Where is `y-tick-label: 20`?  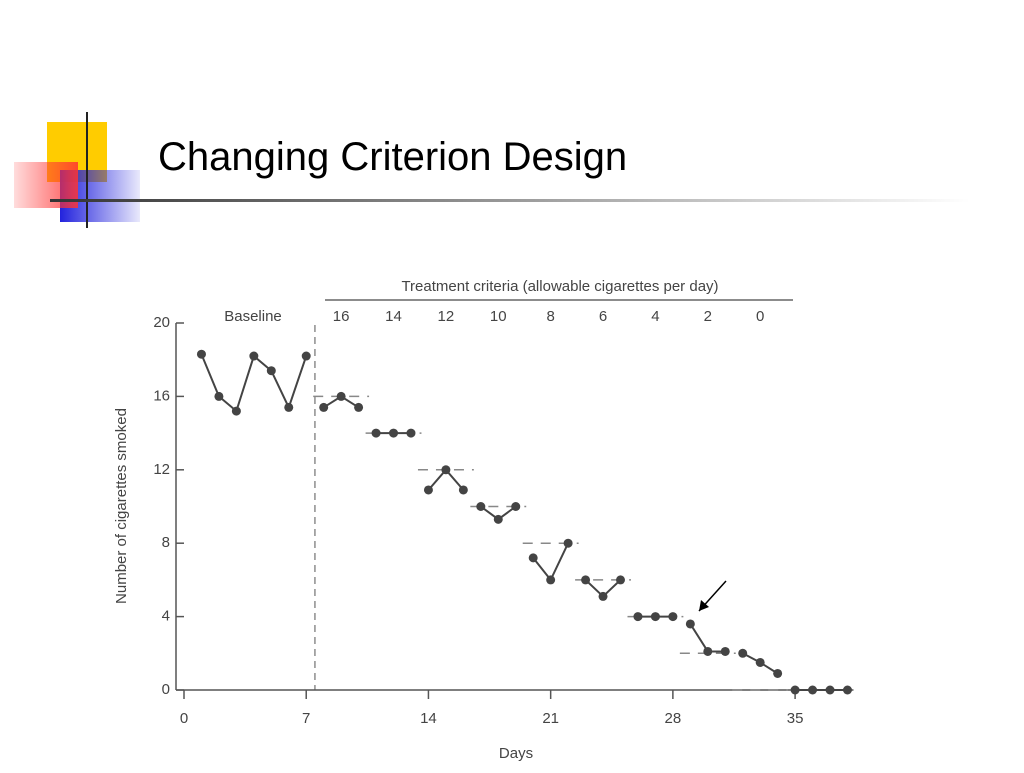
y-tick-label: 20 is located at coordinates (161, 322).